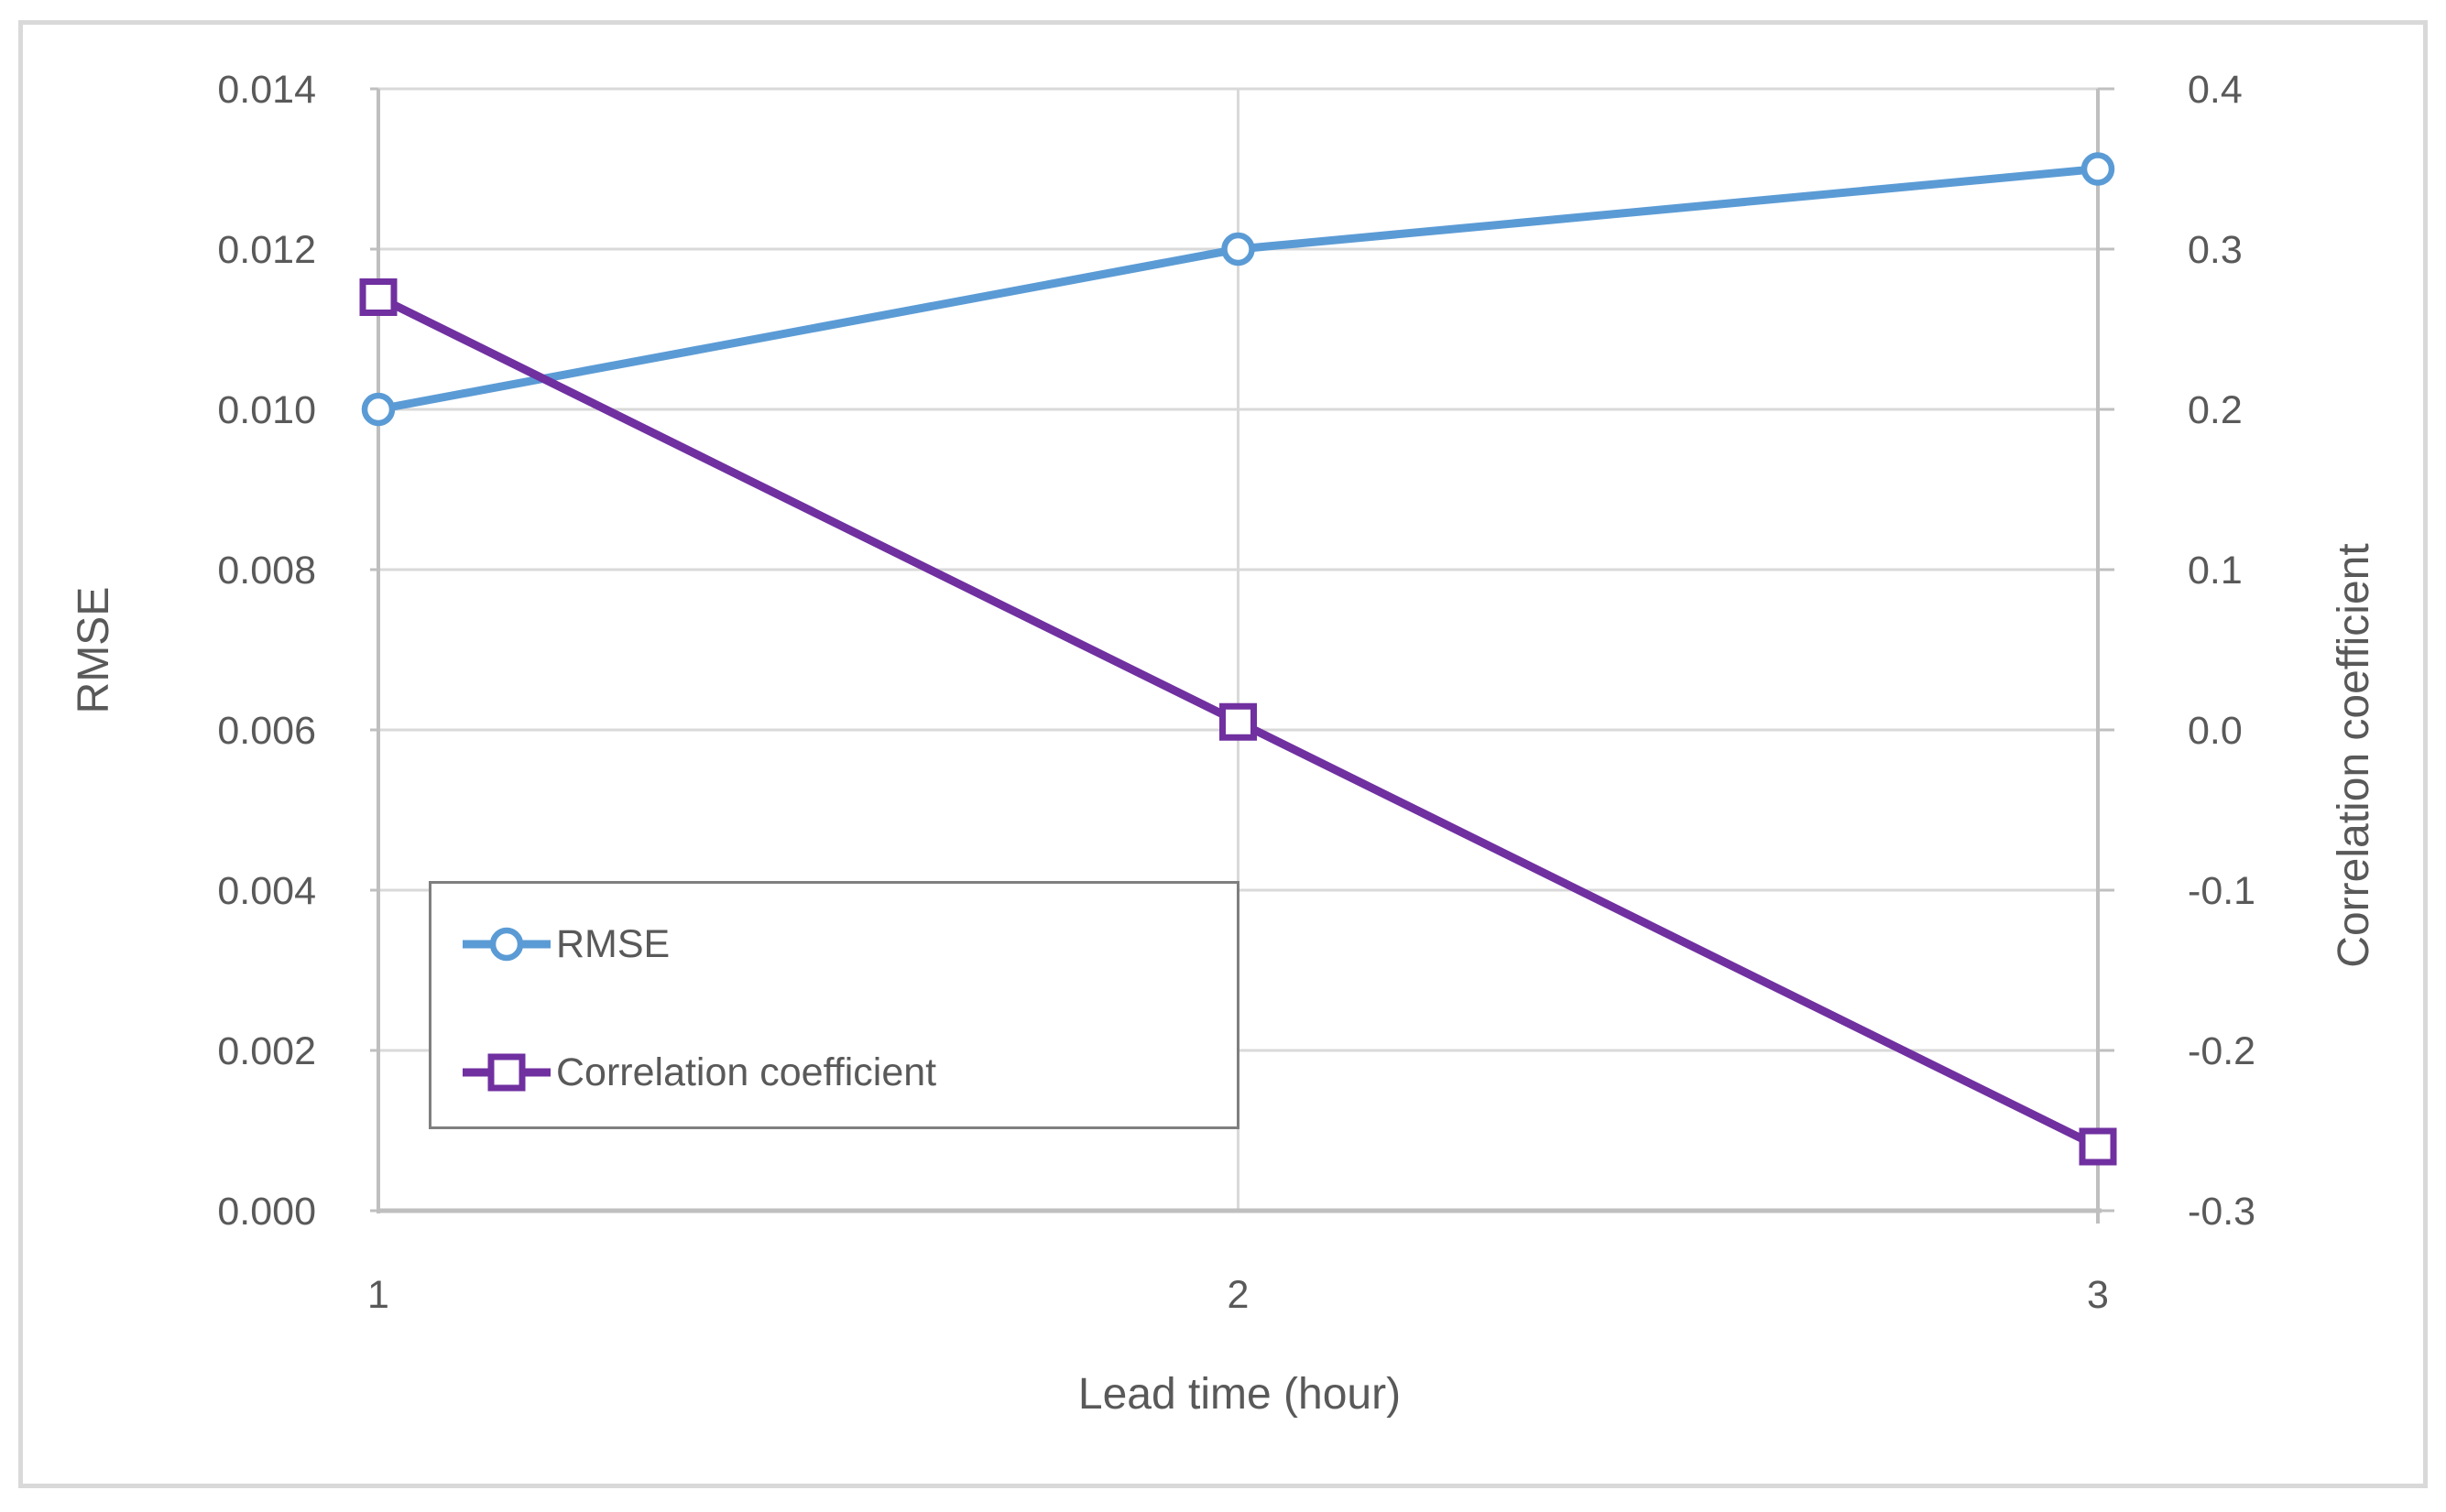  What do you see at coordinates (1239, 1295) in the screenshot?
I see `x-axis-tick-label: 2` at bounding box center [1239, 1295].